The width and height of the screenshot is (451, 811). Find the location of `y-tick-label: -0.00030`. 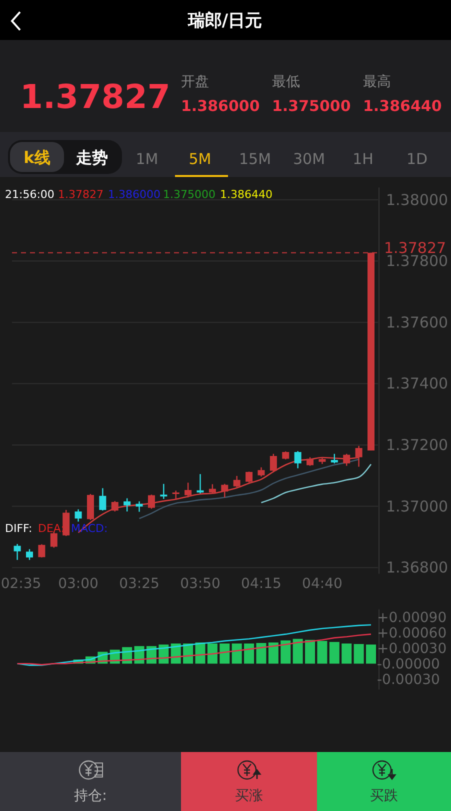

y-tick-label: -0.00030 is located at coordinates (408, 680).